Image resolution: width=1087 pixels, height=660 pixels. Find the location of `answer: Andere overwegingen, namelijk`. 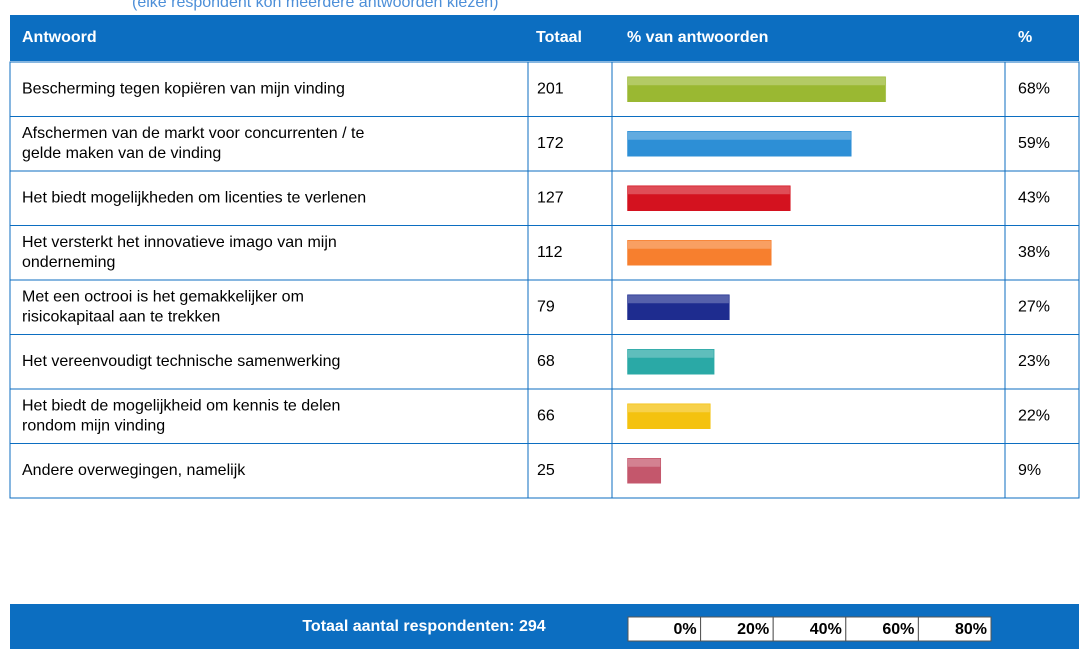

answer: Andere overwegingen, namelijk is located at coordinates (134, 470).